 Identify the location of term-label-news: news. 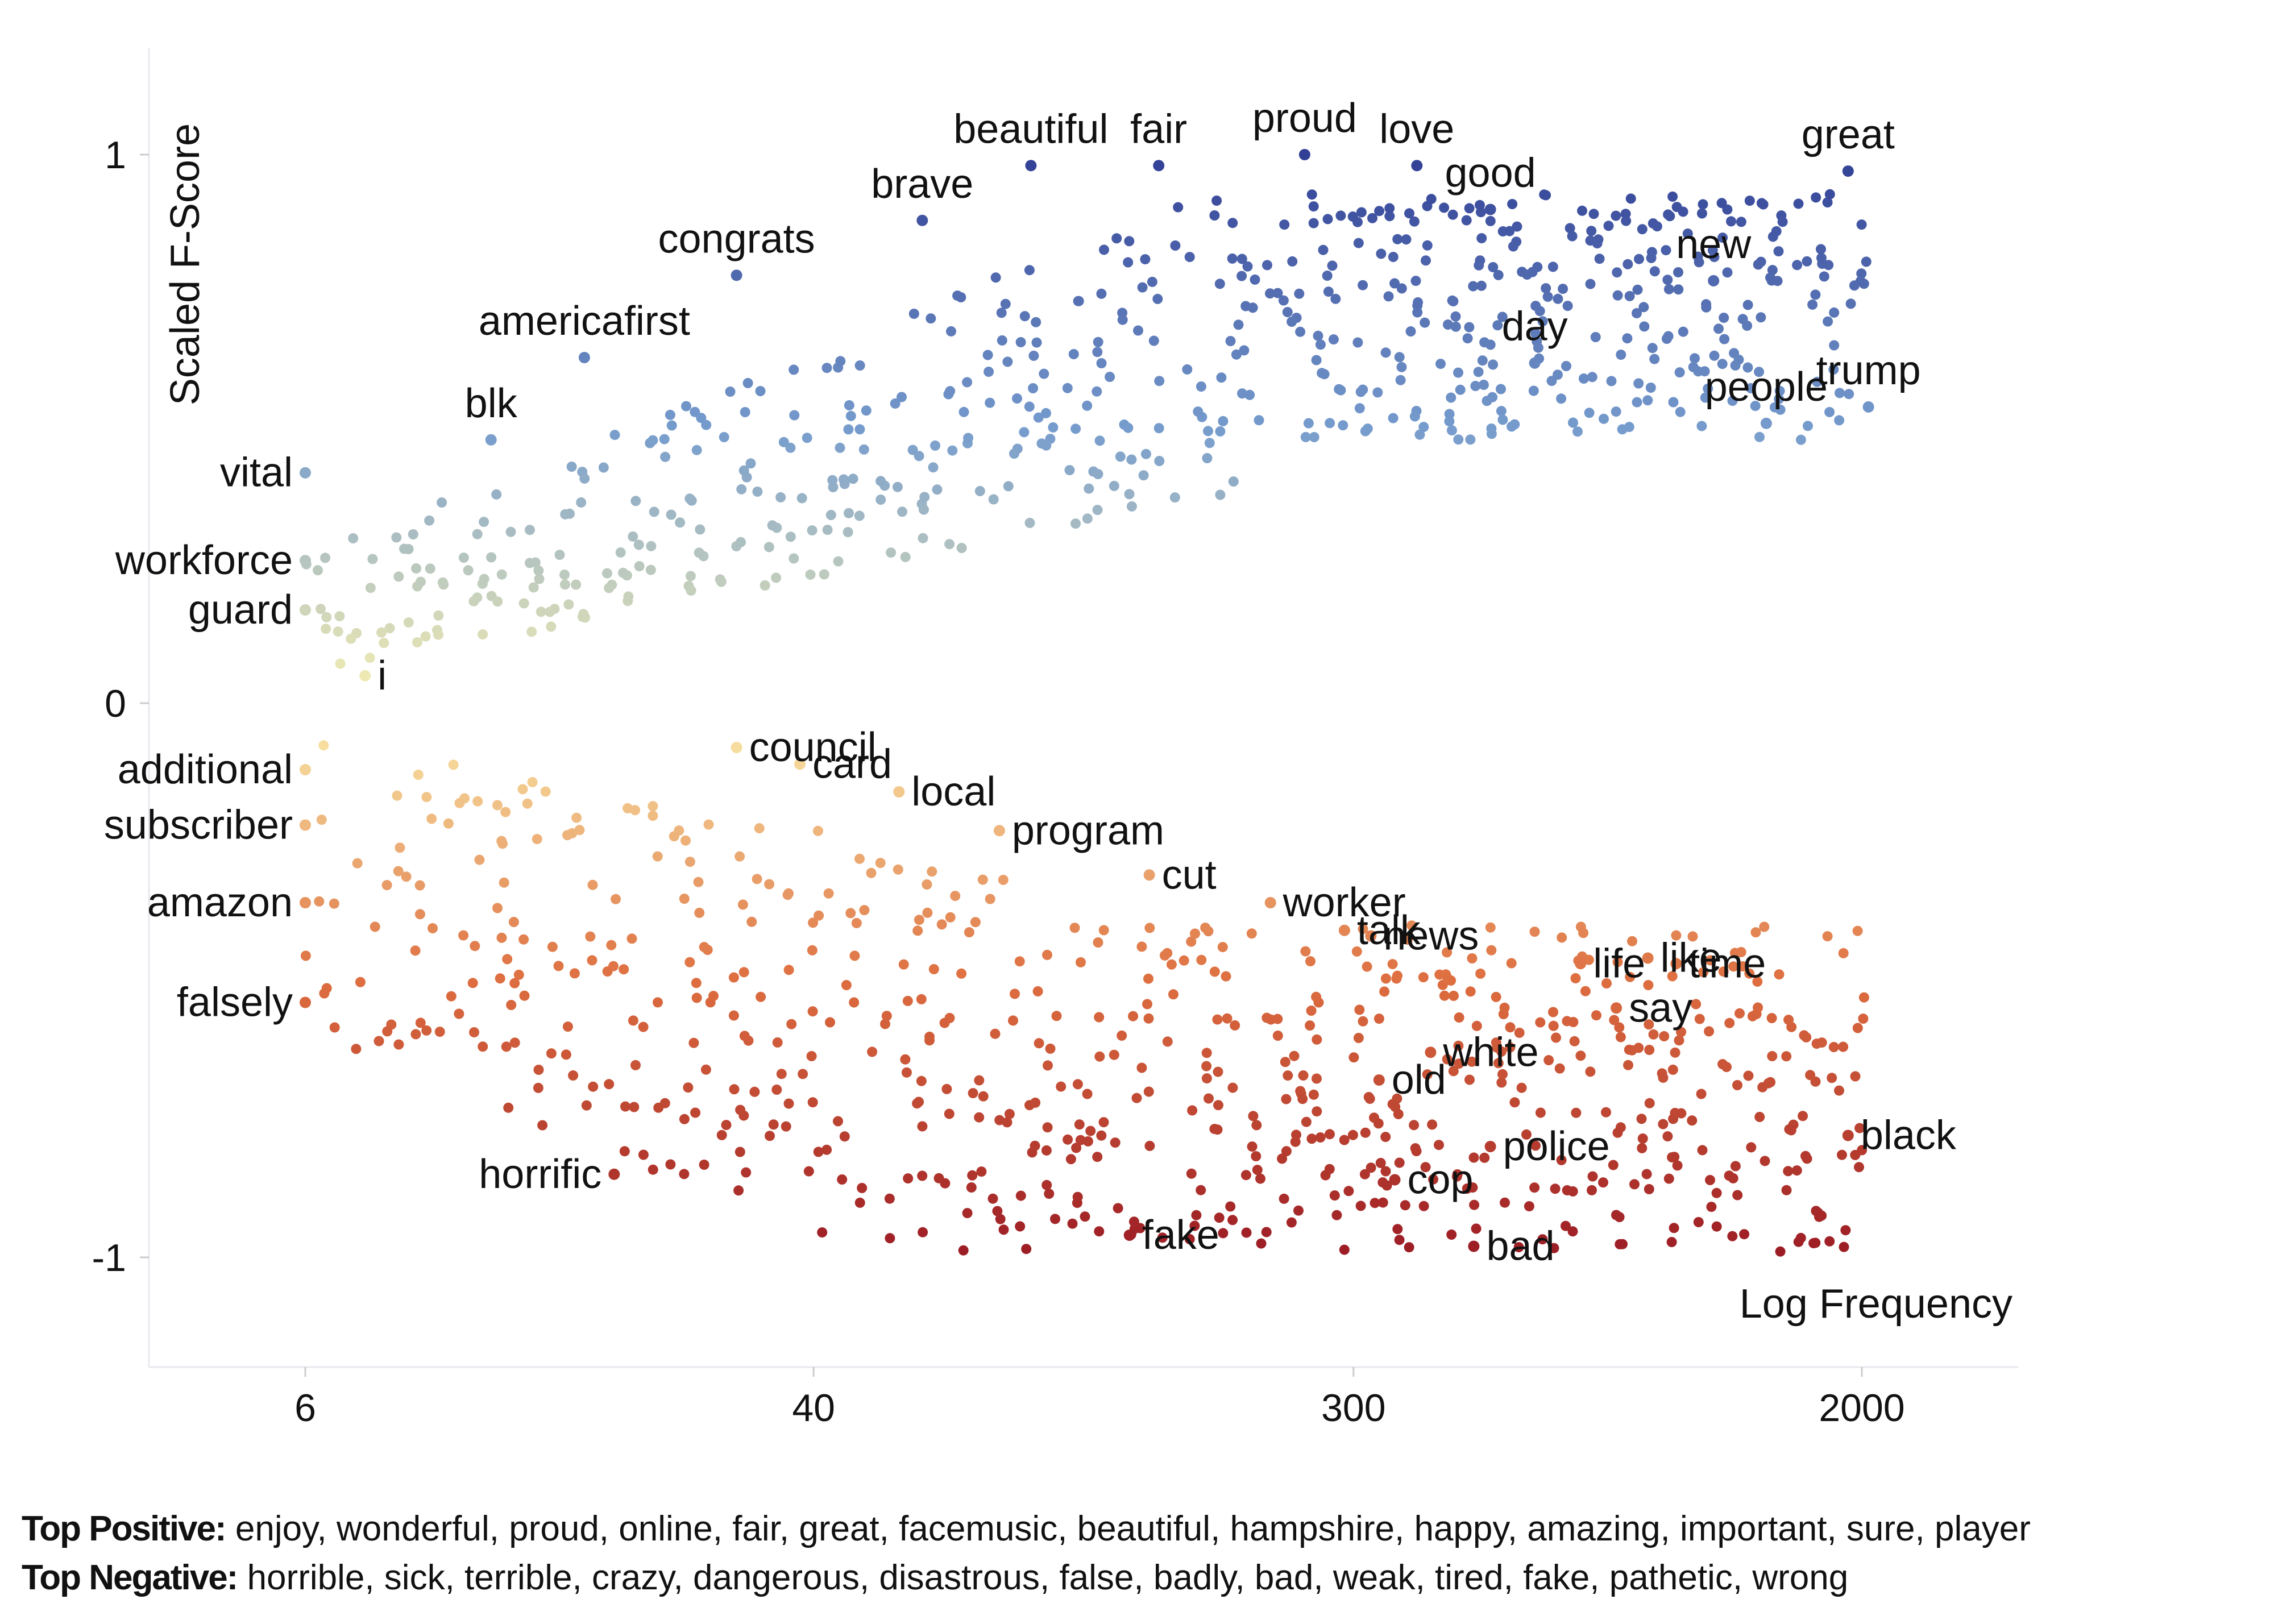
(1431, 936).